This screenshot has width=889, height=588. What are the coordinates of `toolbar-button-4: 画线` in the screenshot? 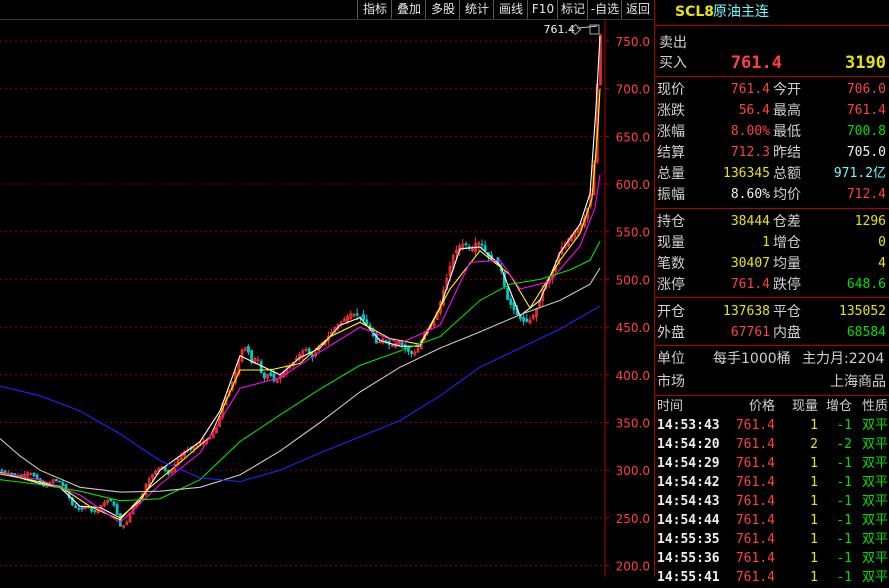 It's located at (510, 9).